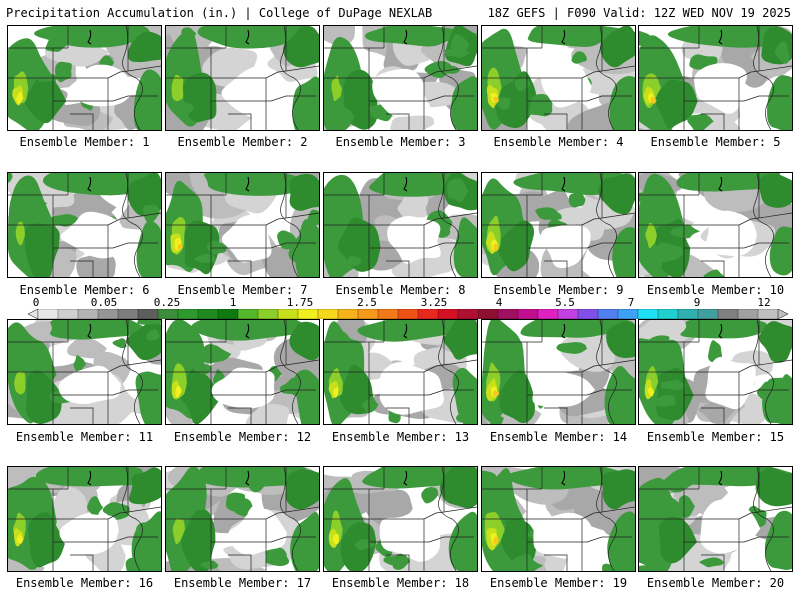 Image resolution: width=800 pixels, height=600 pixels. Describe the element at coordinates (167, 302) in the screenshot. I see `colorbar-tick-label: 0.25` at that location.